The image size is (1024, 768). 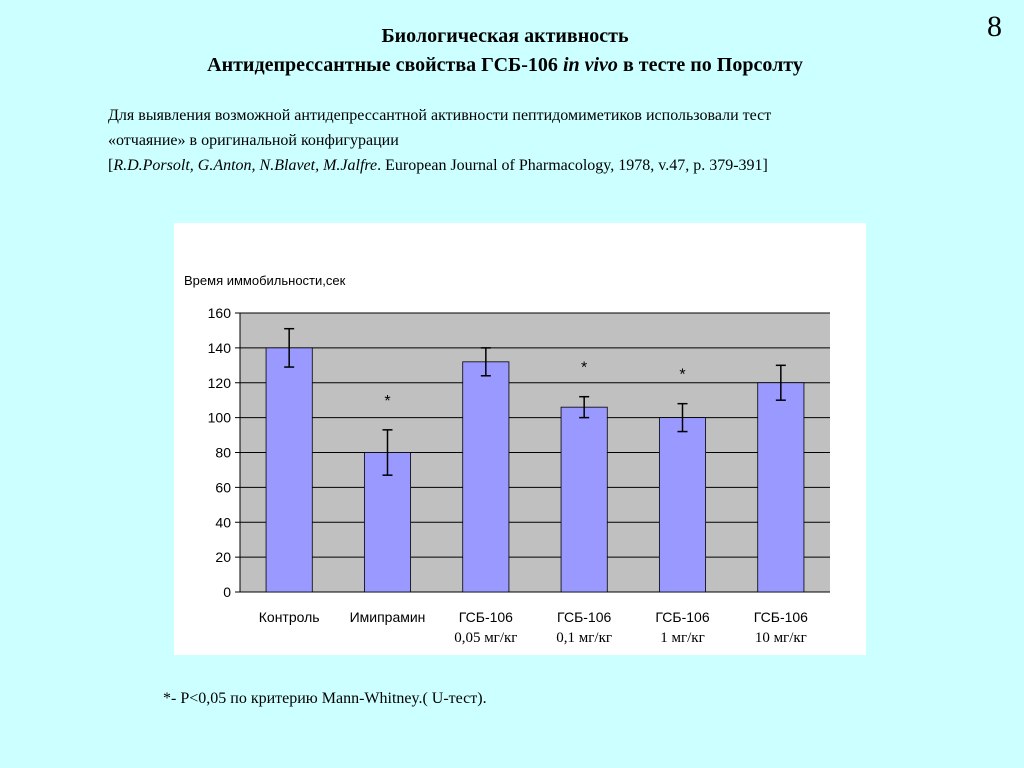 What do you see at coordinates (505, 36) in the screenshot?
I see `title-line-1: Биологическая активность` at bounding box center [505, 36].